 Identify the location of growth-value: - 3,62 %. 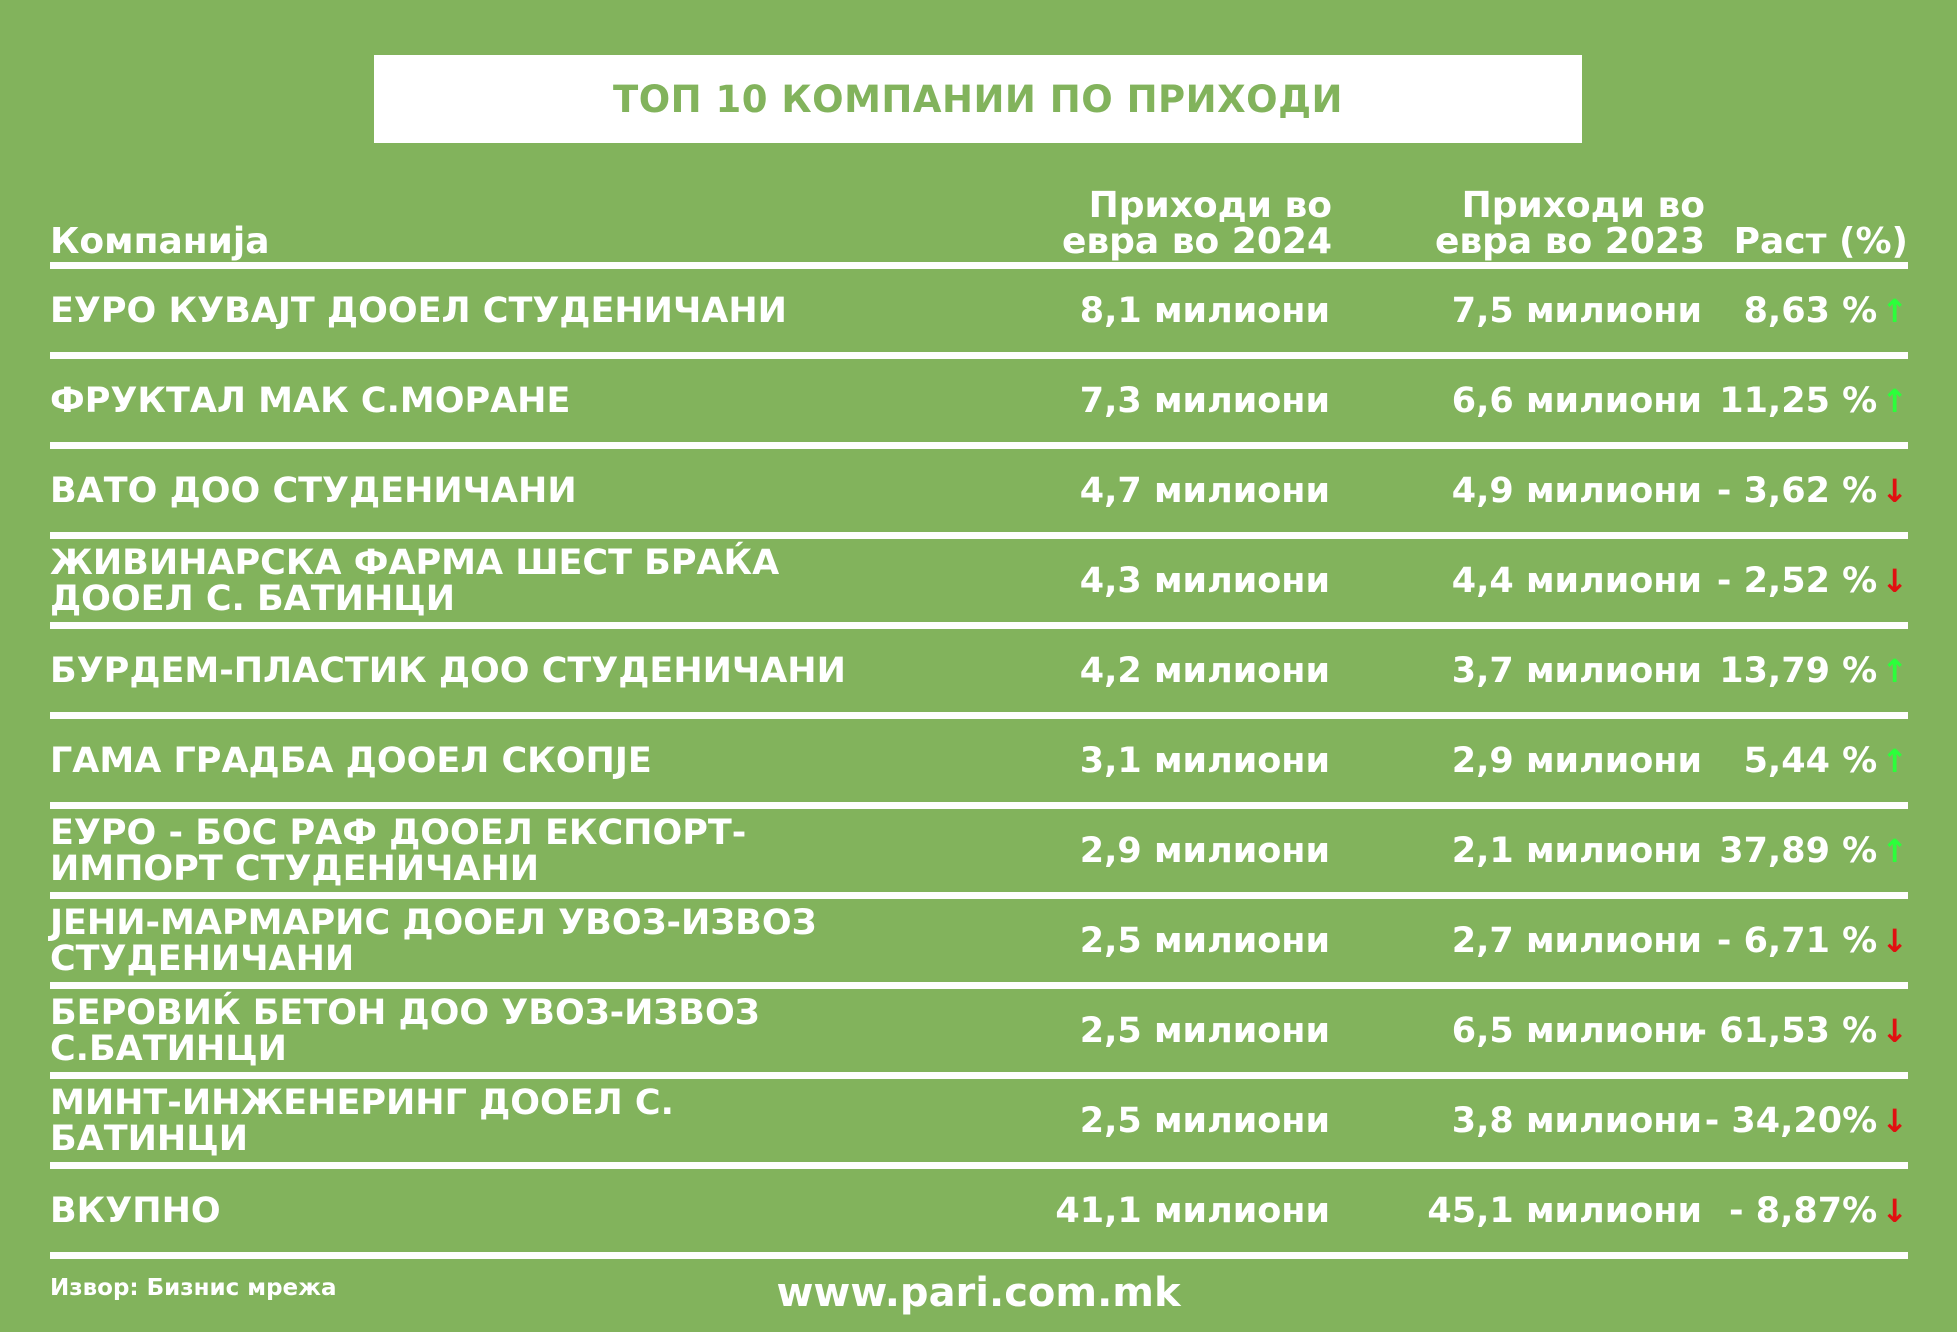
(1797, 490).